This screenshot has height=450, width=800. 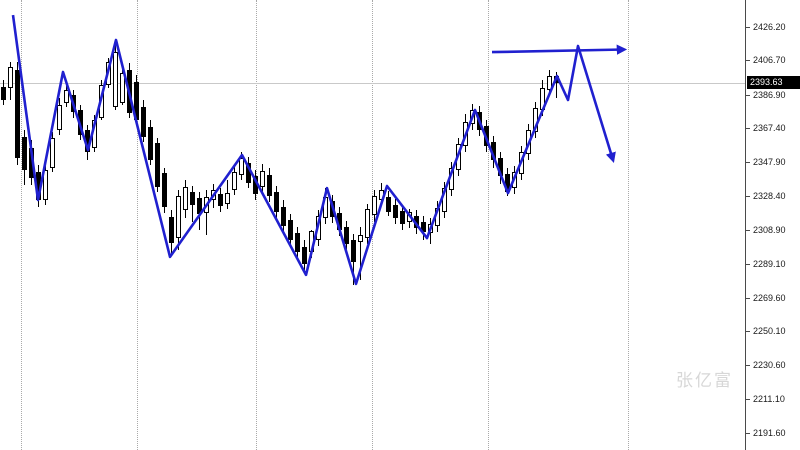 What do you see at coordinates (769, 95) in the screenshot?
I see `price-axis-label: 2386.90` at bounding box center [769, 95].